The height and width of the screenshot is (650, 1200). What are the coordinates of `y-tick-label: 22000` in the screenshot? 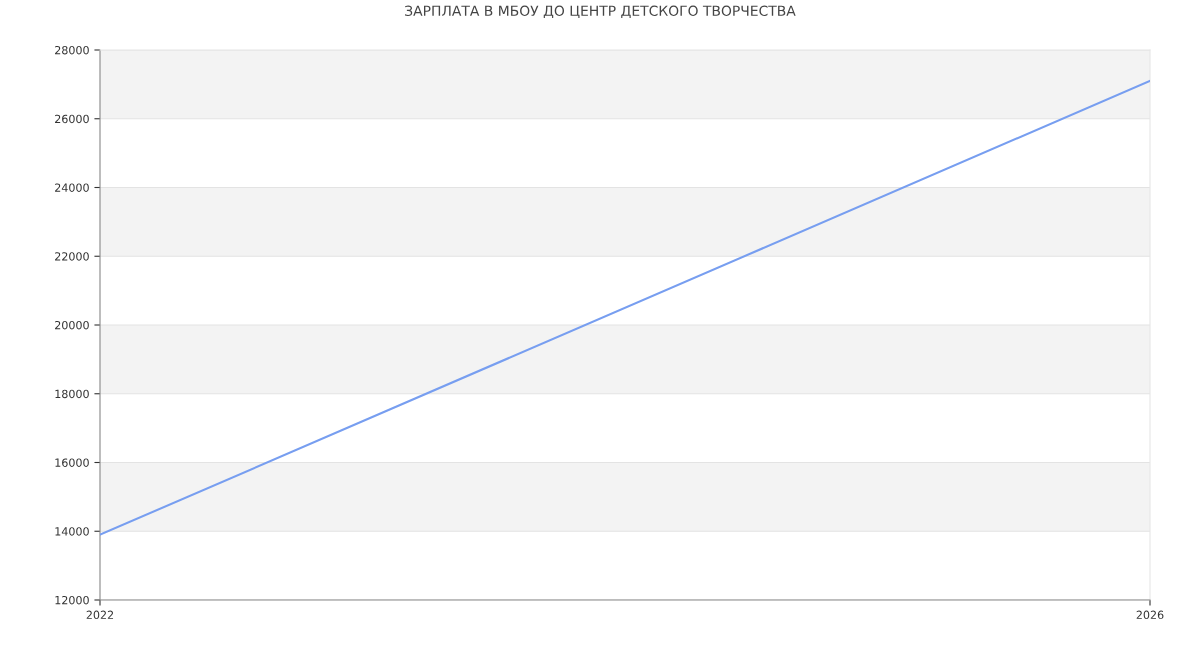 It's located at (72, 256).